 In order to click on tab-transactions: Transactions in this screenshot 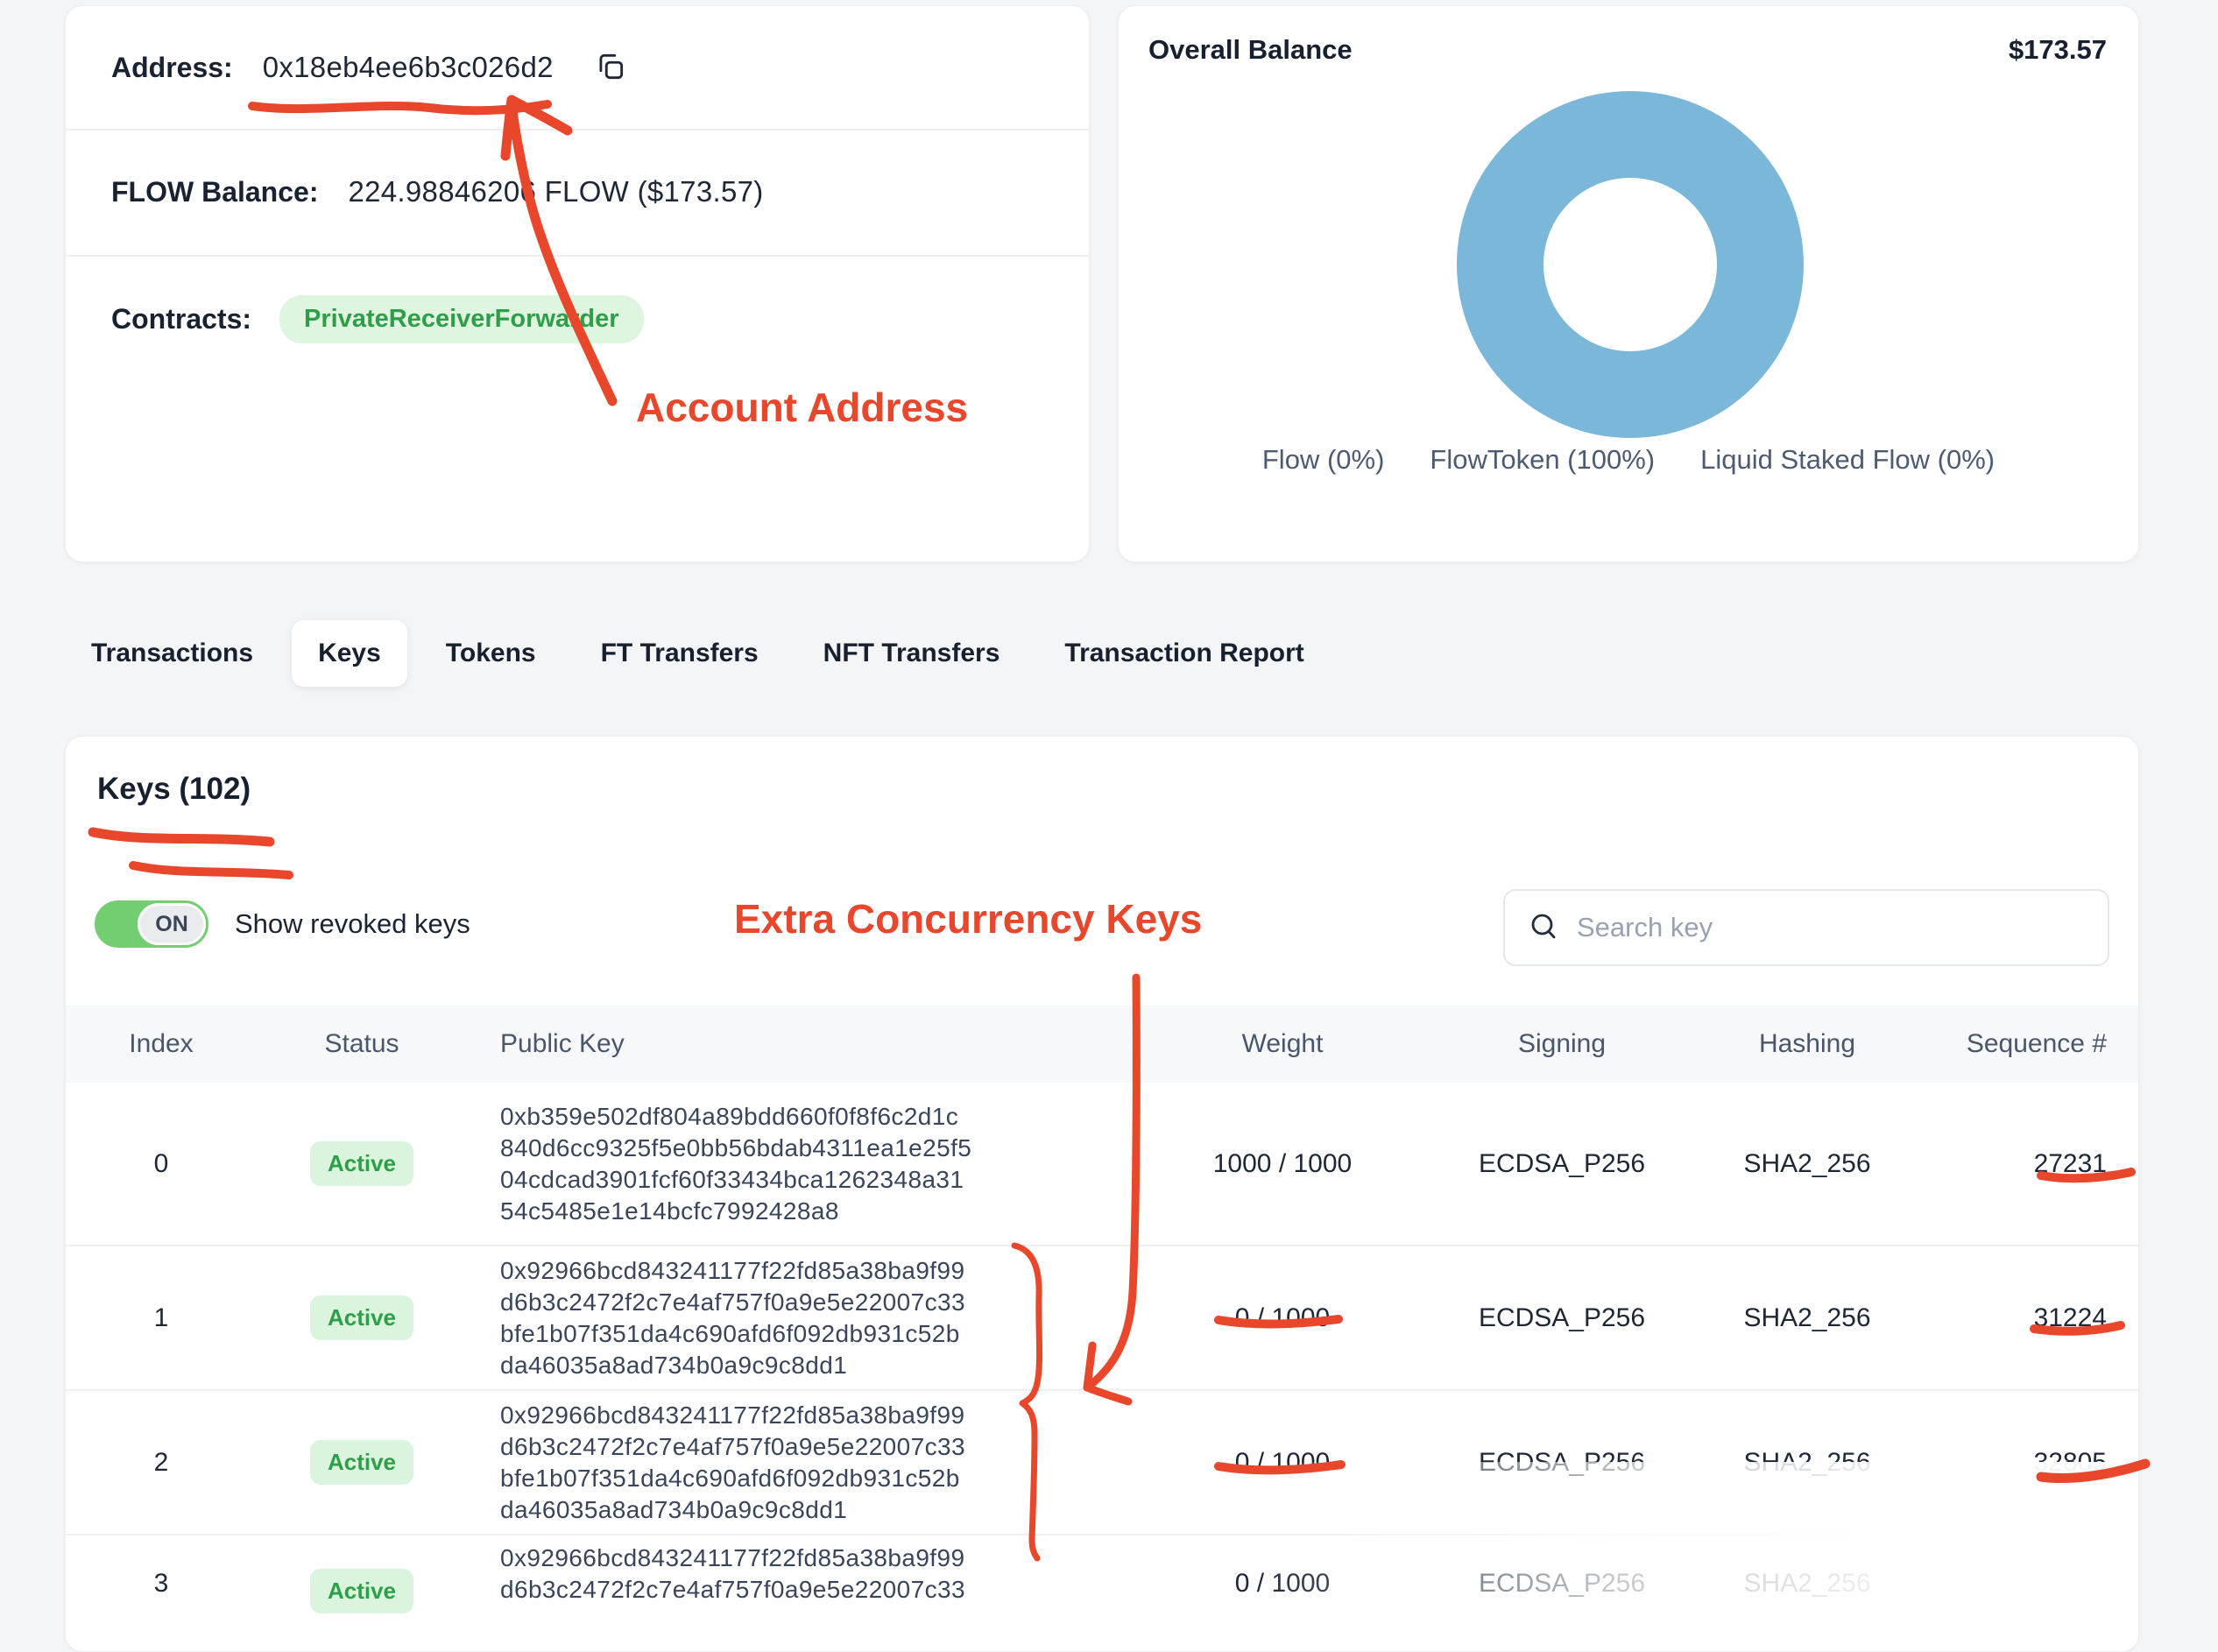, I will do `click(172, 653)`.